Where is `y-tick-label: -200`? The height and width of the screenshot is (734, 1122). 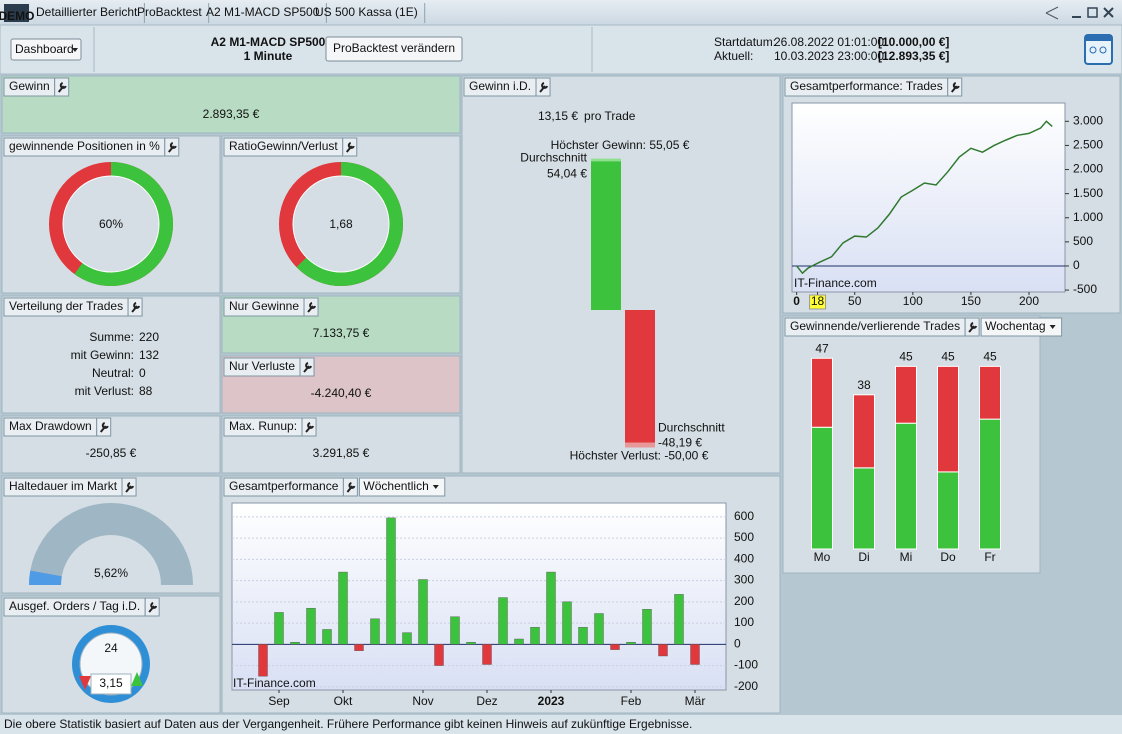 y-tick-label: -200 is located at coordinates (746, 686).